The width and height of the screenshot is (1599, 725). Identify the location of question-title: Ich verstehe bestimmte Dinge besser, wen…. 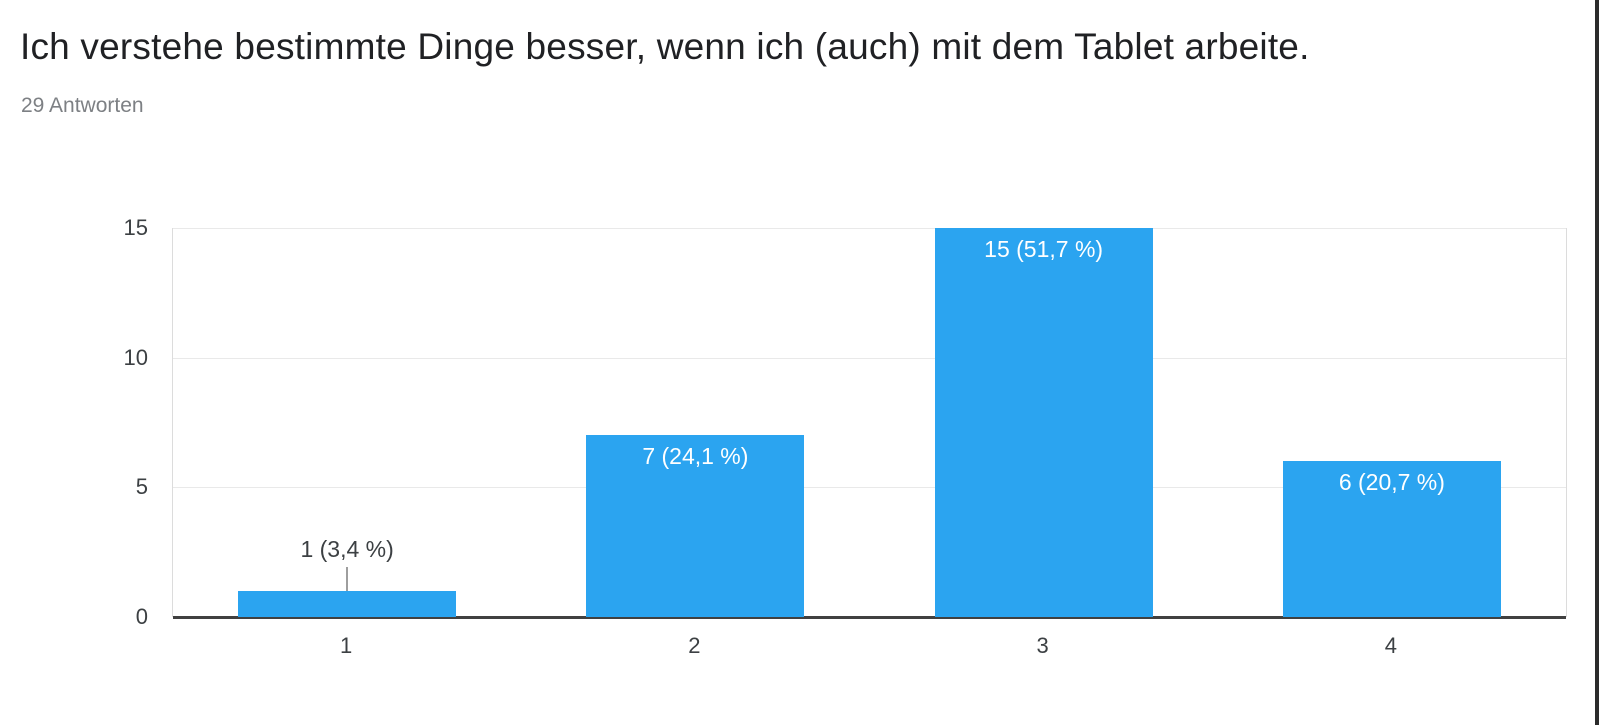
(665, 46).